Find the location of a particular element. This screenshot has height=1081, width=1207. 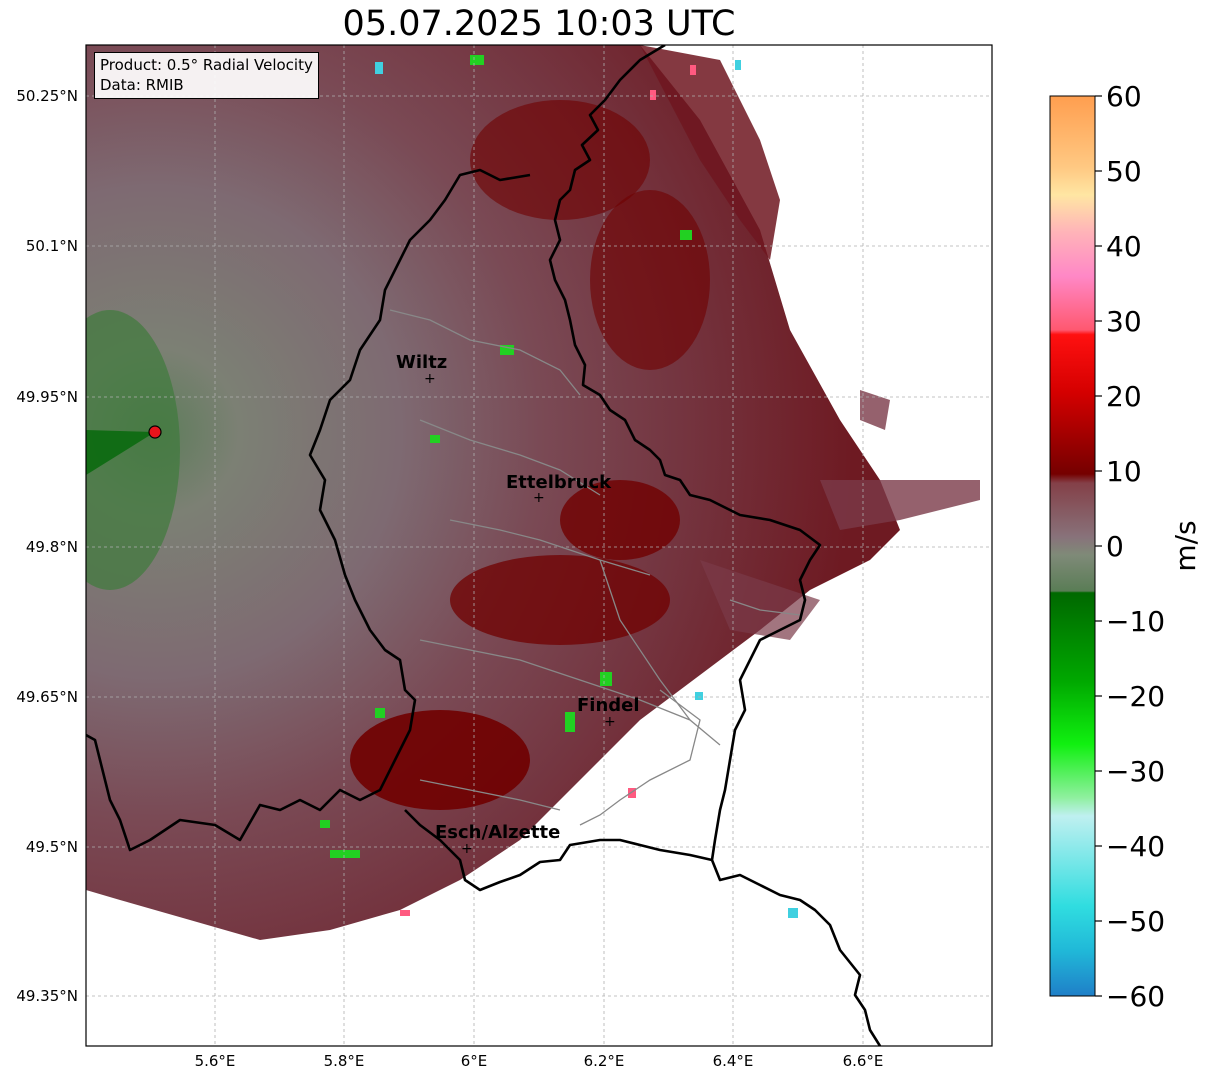

city-marker-findel: + is located at coordinates (610, 722).